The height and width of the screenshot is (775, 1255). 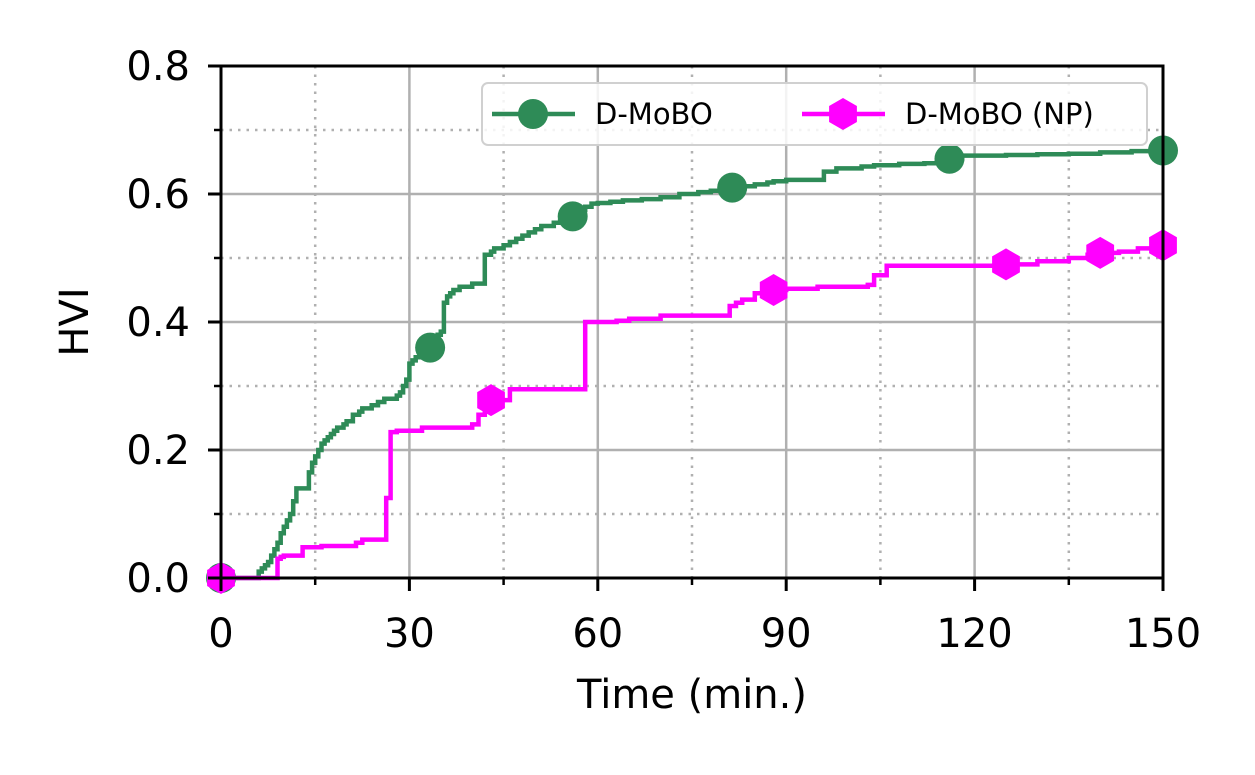 What do you see at coordinates (786, 634) in the screenshot?
I see `x-tick-label: 90` at bounding box center [786, 634].